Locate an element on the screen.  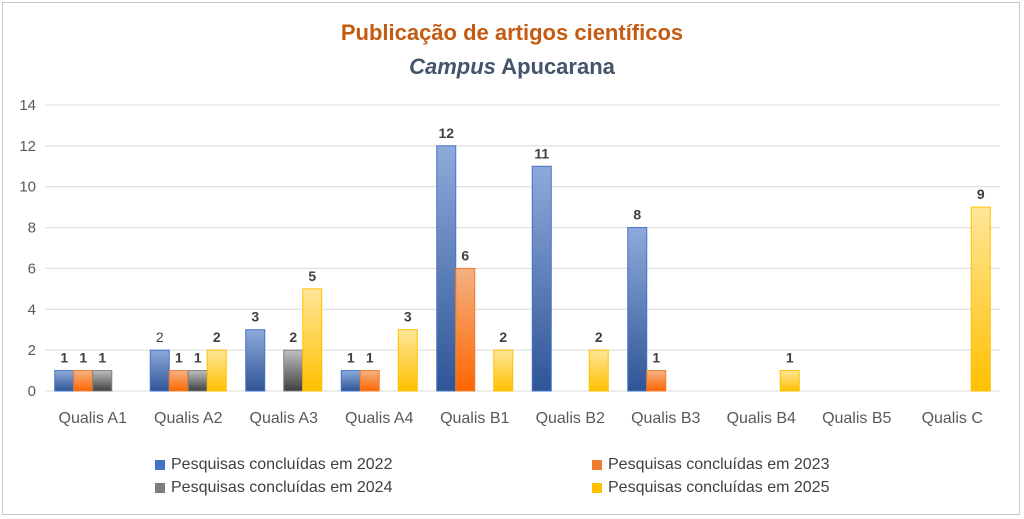
y-tick-label: 2 is located at coordinates (32, 350).